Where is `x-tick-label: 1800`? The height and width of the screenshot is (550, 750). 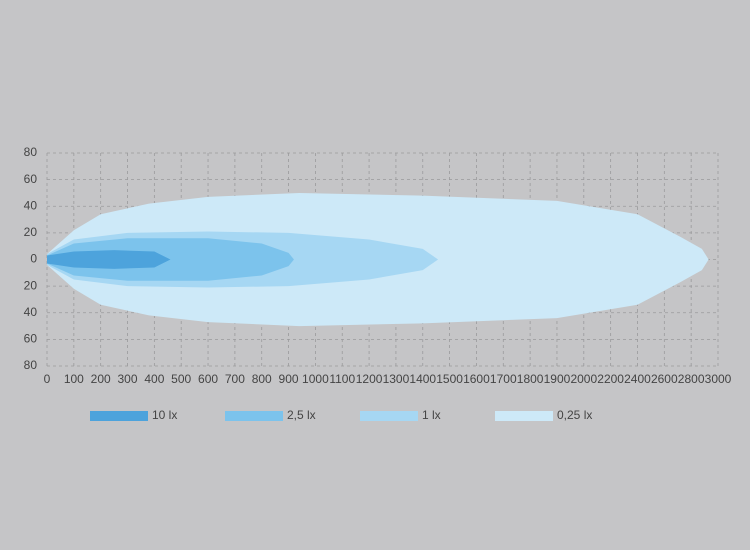 x-tick-label: 1800 is located at coordinates (530, 379).